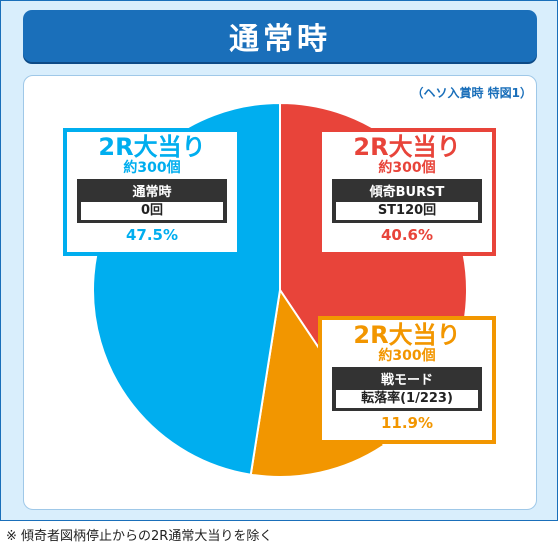 Image resolution: width=560 pixels, height=544 pixels. What do you see at coordinates (407, 389) in the screenshot?
I see `card-ikusa-mode: 戦モード 転落率(1/223)` at bounding box center [407, 389].